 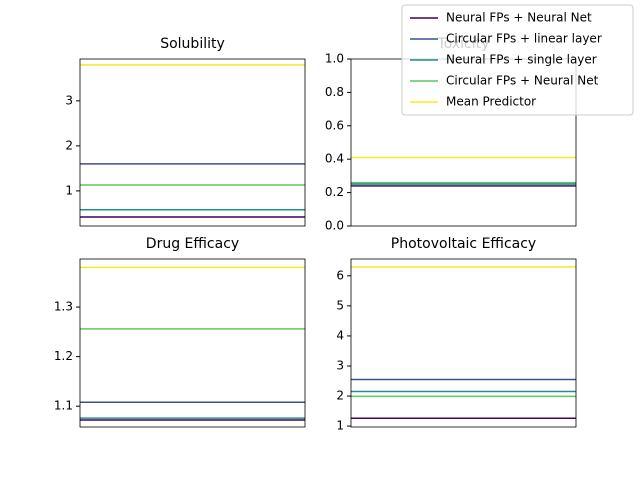 What do you see at coordinates (334, 59) in the screenshot?
I see `y-tick-label: 1.0` at bounding box center [334, 59].